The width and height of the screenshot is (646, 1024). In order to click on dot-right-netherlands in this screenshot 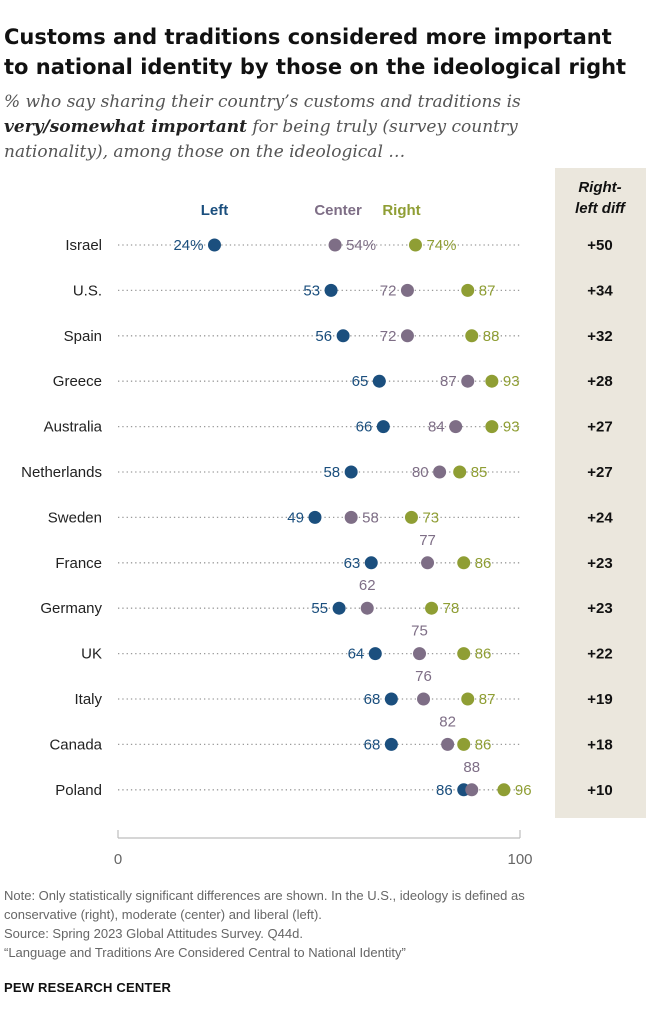, I will do `click(460, 472)`.